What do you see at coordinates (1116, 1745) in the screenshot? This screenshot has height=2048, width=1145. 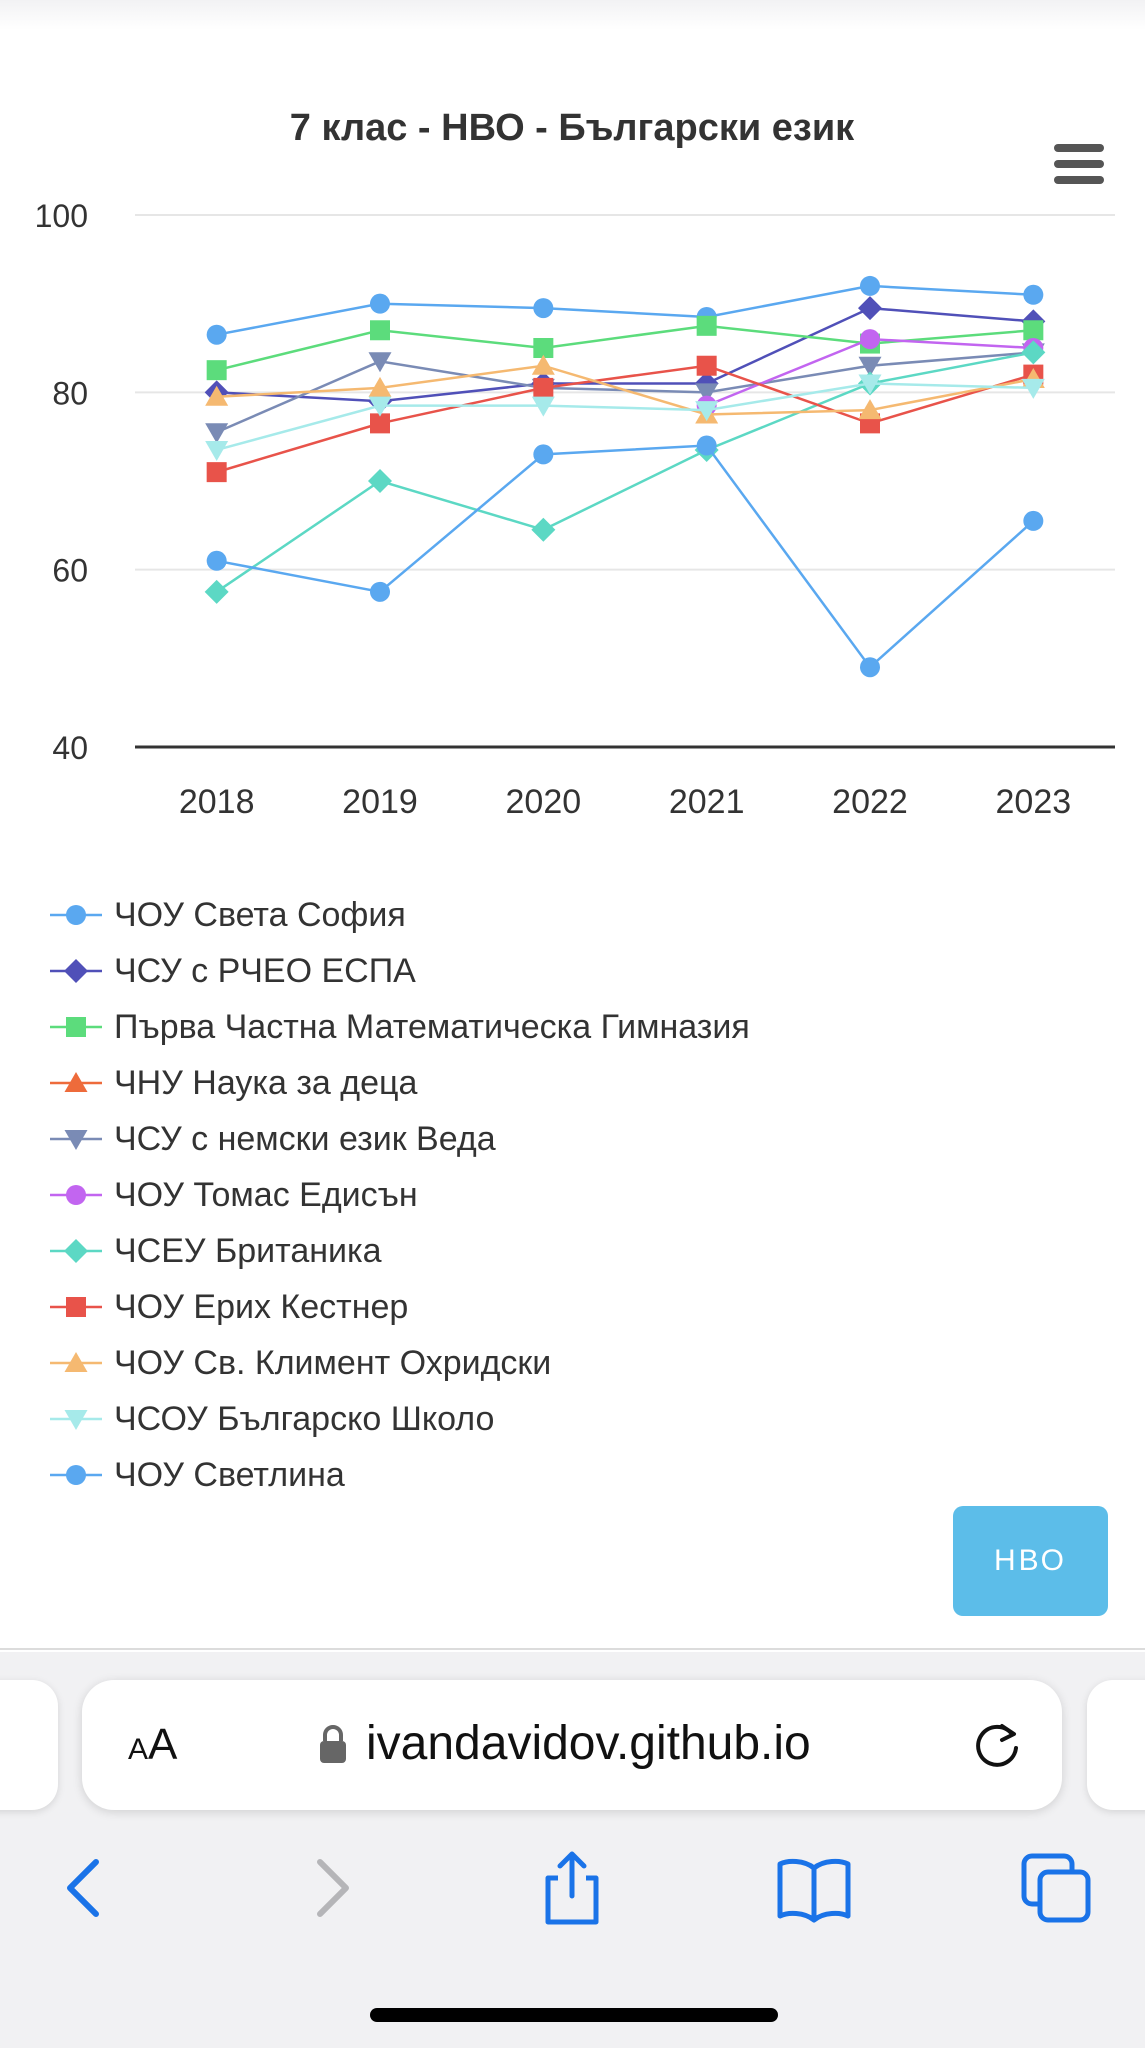 I see `next-tab-card` at bounding box center [1116, 1745].